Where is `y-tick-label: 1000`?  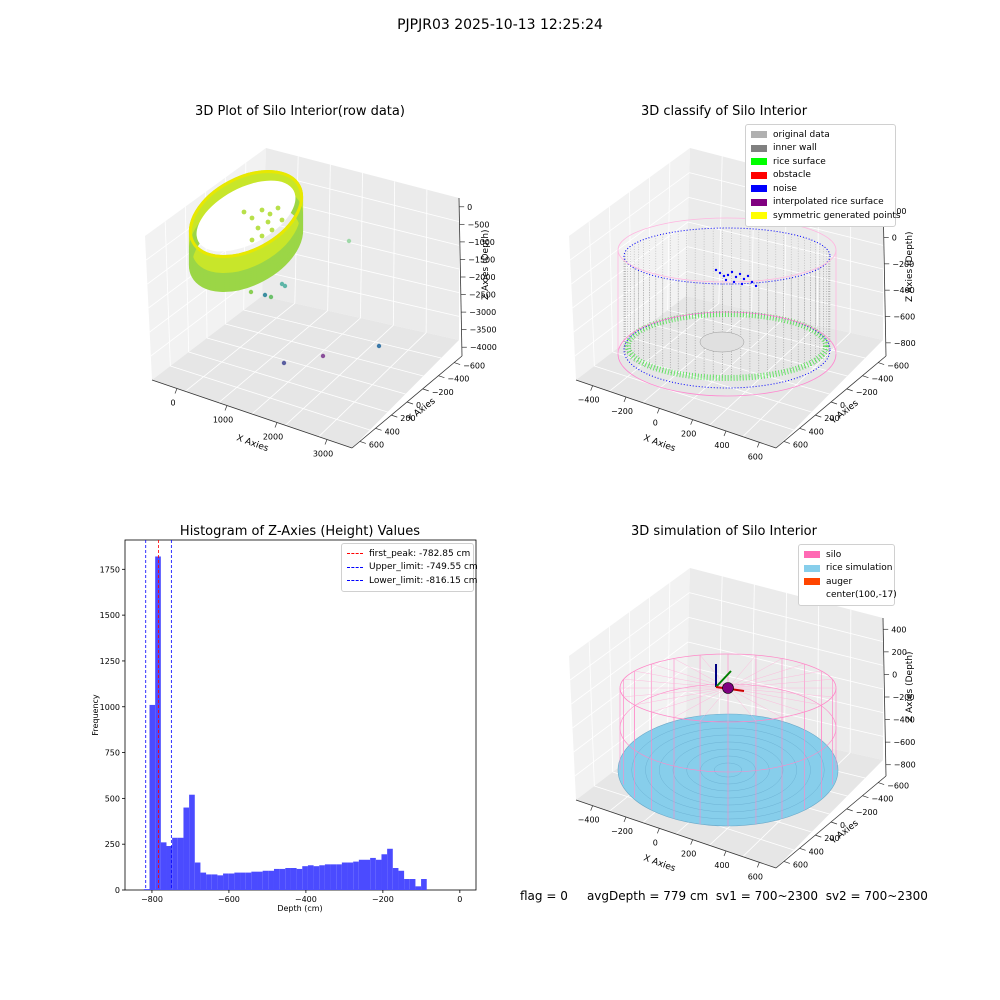 y-tick-label: 1000 is located at coordinates (110, 707).